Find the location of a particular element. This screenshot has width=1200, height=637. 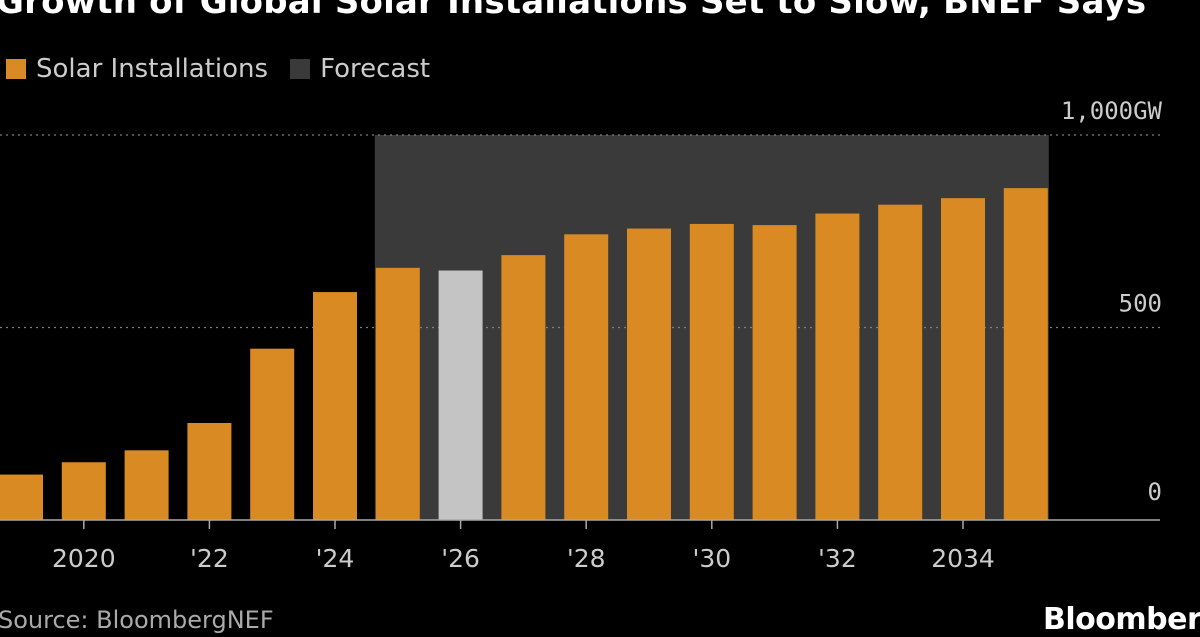

legend-item-solar-installations: Solar Installations is located at coordinates (137, 69).